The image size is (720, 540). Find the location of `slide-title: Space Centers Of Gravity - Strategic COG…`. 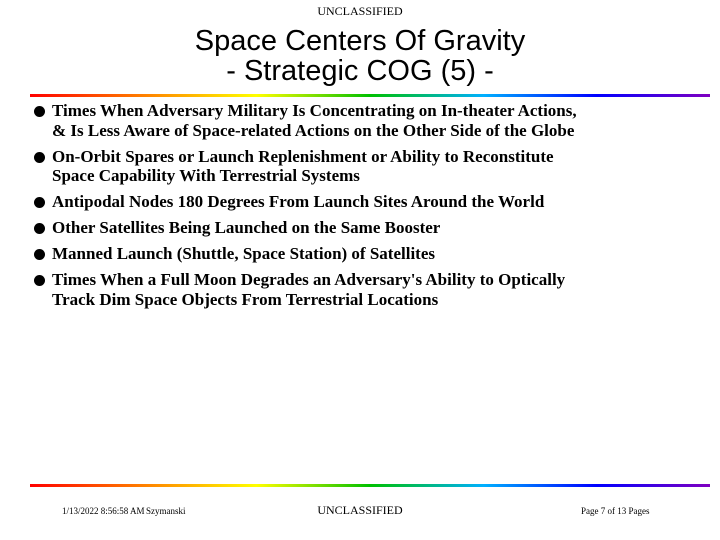

slide-title: Space Centers Of Gravity - Strategic COG… is located at coordinates (360, 56).